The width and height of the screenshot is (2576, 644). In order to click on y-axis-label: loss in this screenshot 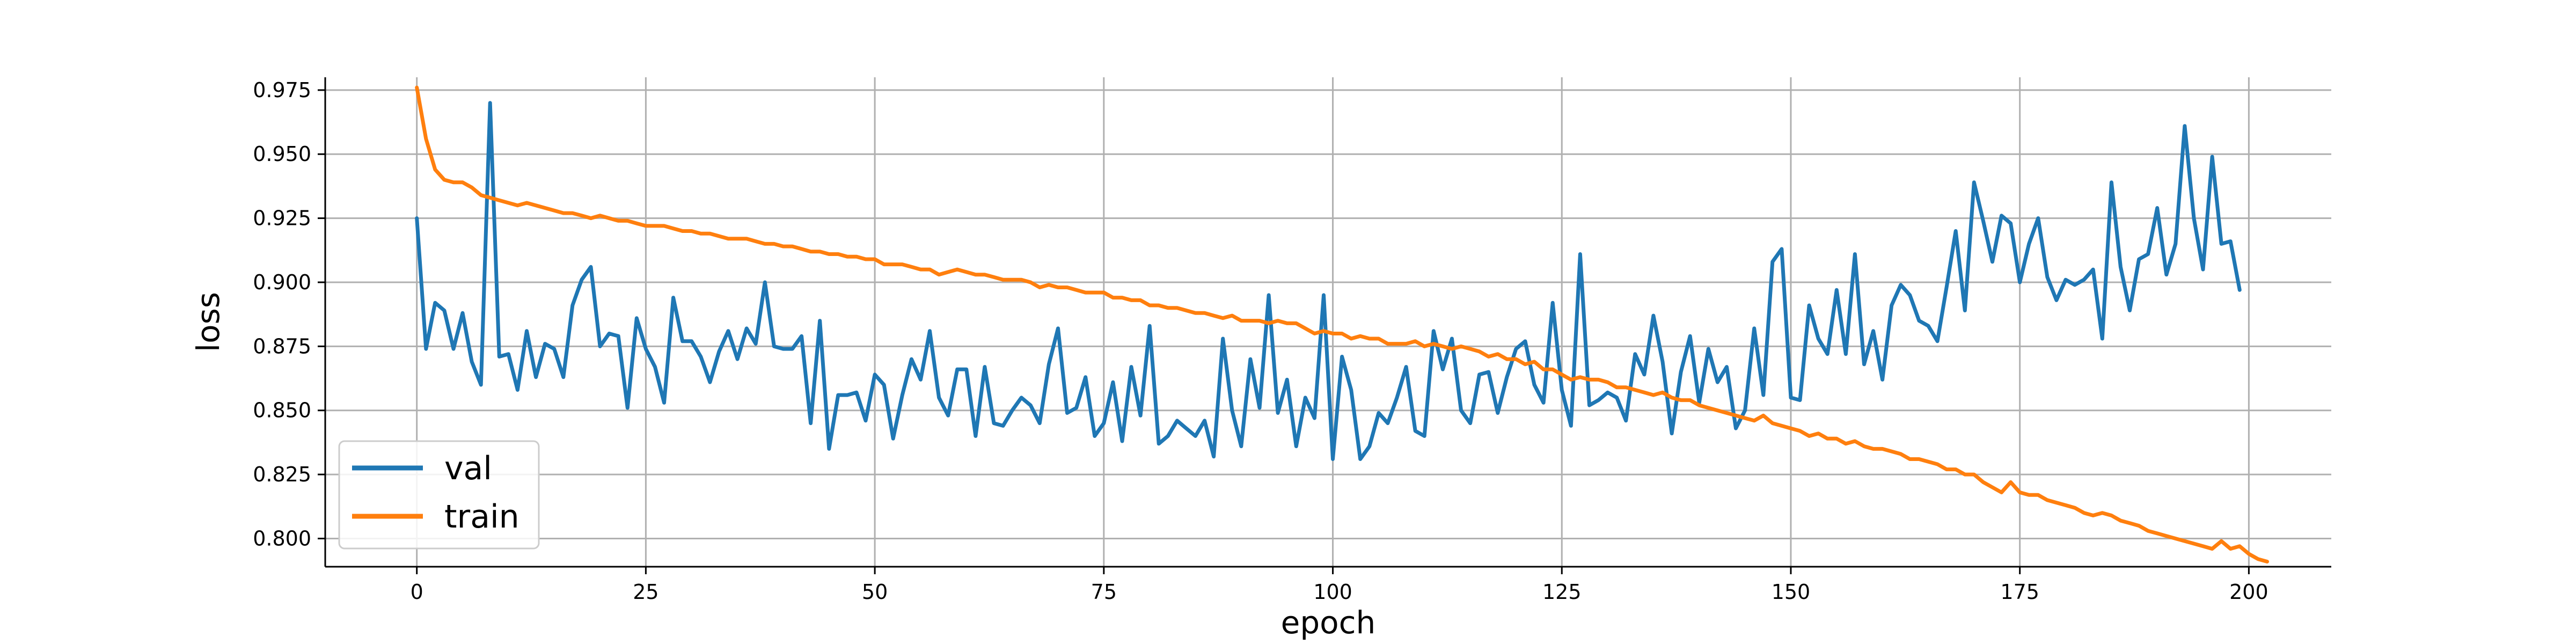, I will do `click(208, 322)`.